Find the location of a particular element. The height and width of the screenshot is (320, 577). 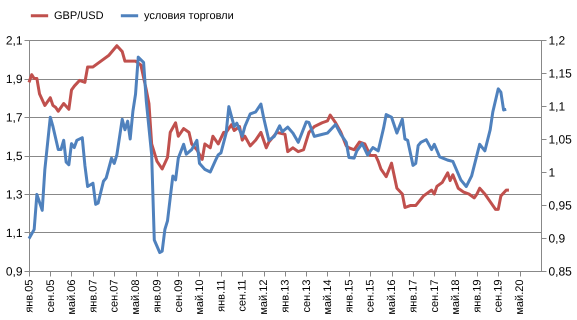

x-tick-label: янв.17 is located at coordinates (414, 296).